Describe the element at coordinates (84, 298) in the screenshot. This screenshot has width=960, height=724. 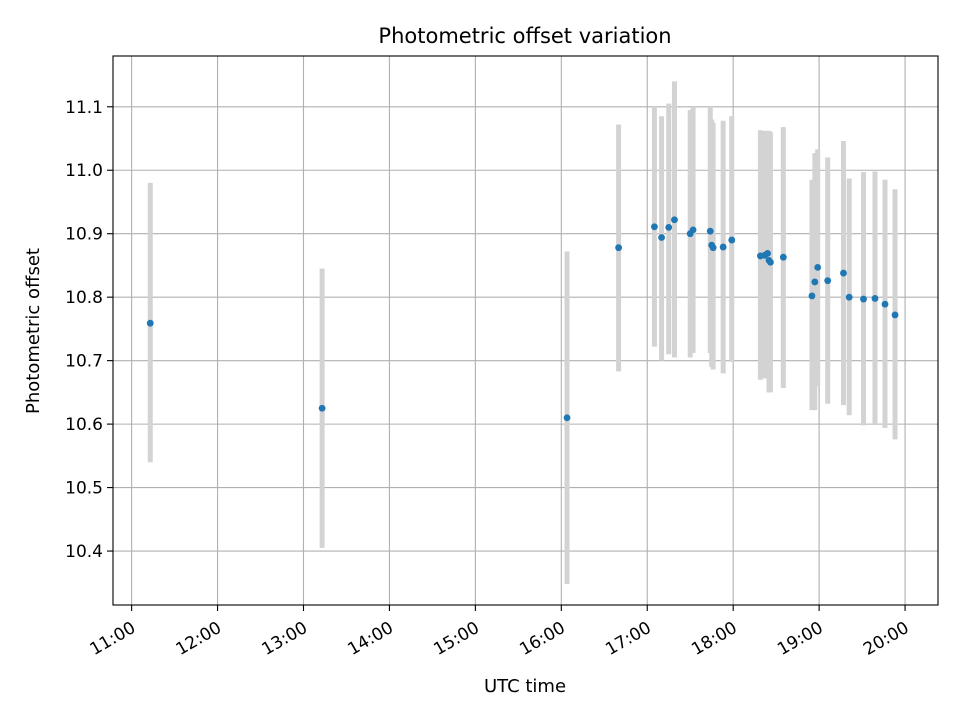
I see `y-tick-label: 10.8` at that location.